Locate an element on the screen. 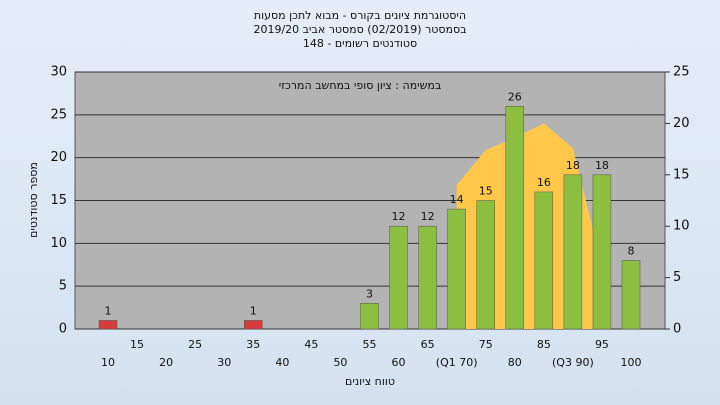 The image size is (720, 405). y2-tick-label: 25 is located at coordinates (681, 72).